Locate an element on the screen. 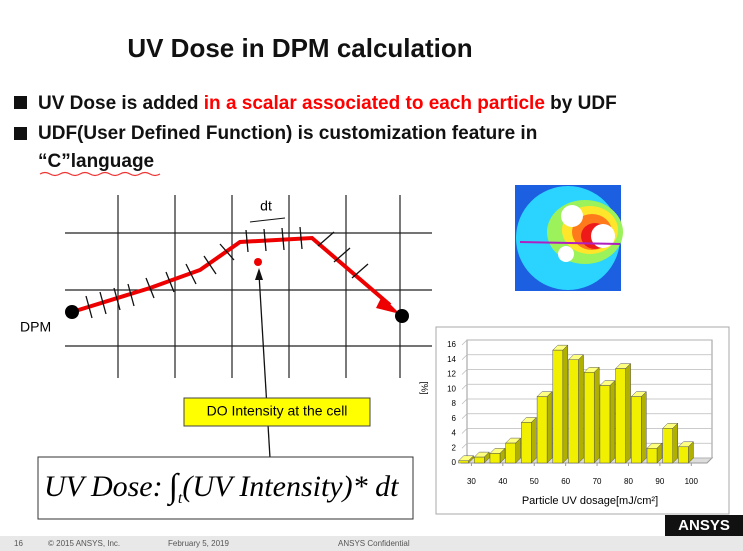 The width and height of the screenshot is (743, 551). y-tick-label: 10 is located at coordinates (451, 388).